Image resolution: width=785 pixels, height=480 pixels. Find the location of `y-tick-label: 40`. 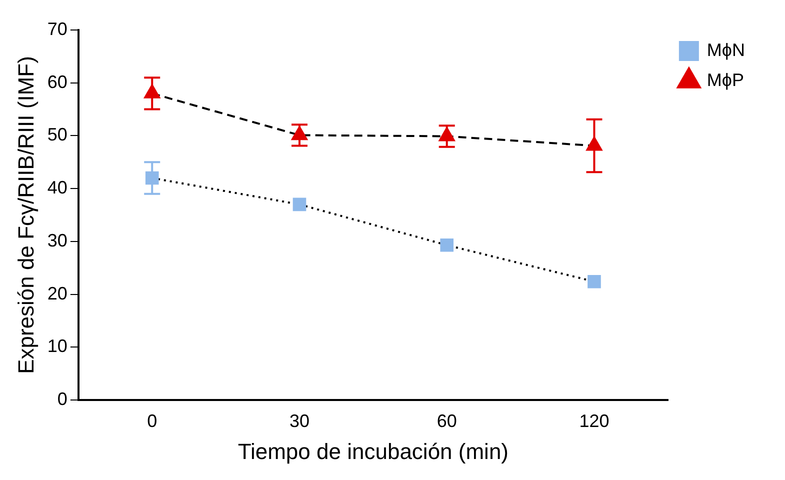

y-tick-label: 40 is located at coordinates (57, 188).